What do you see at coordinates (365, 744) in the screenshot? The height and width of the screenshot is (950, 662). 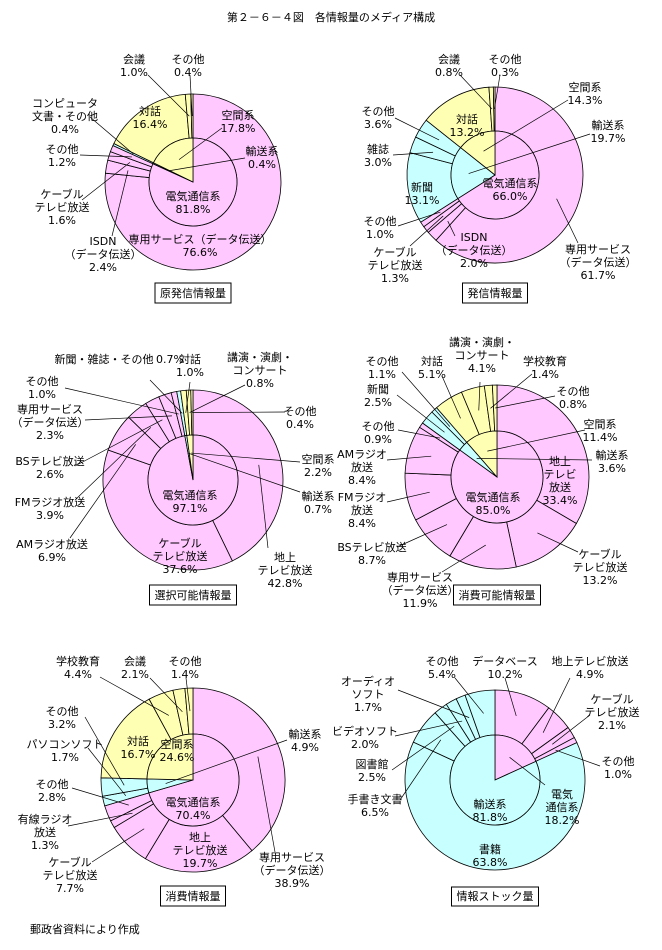 I see `slice-value: 2.0%` at bounding box center [365, 744].